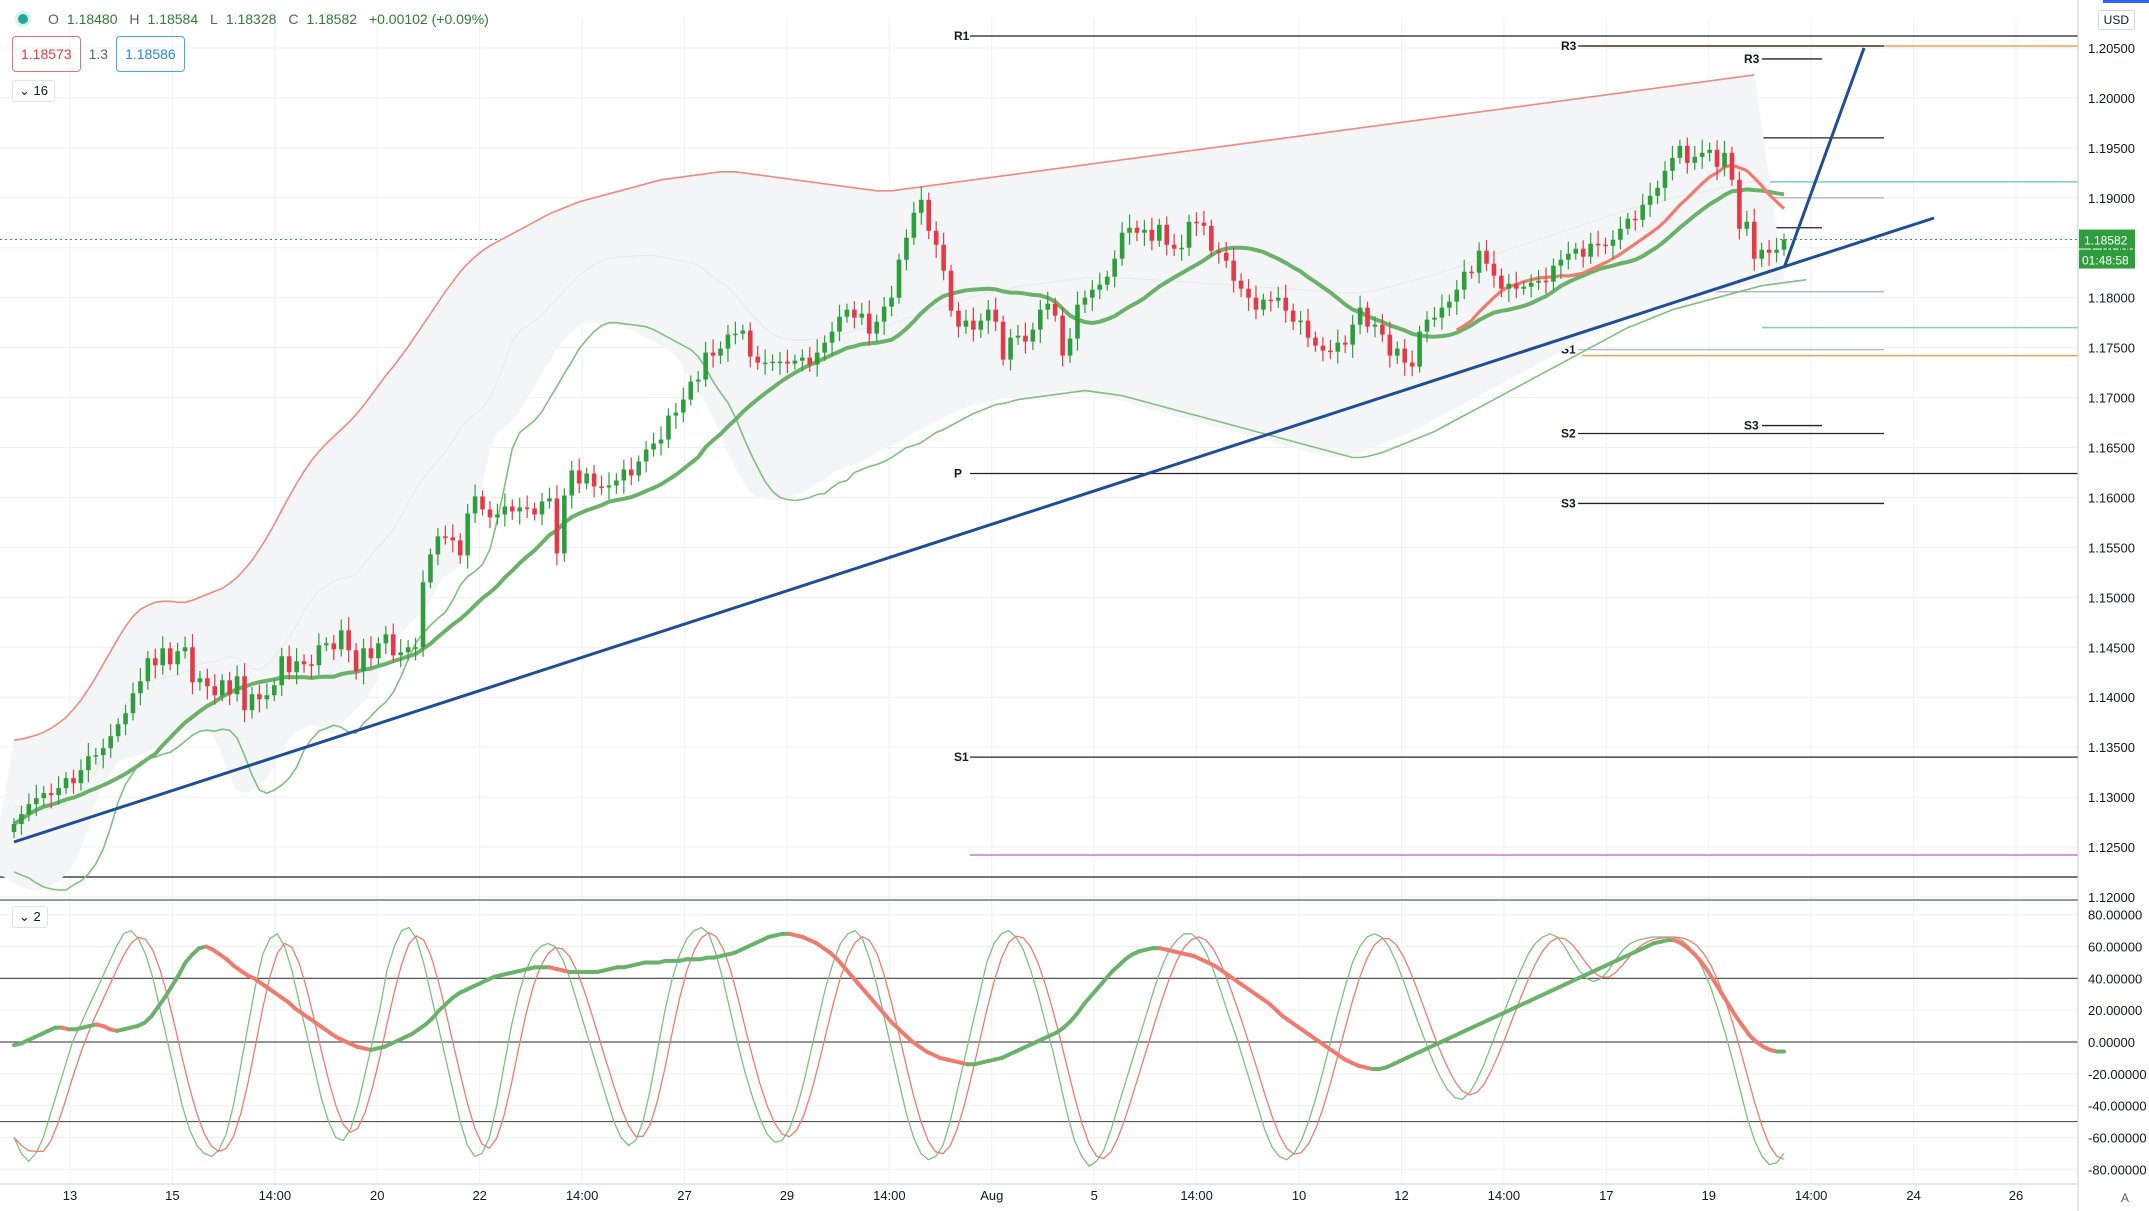 Image resolution: width=2149 pixels, height=1211 pixels. What do you see at coordinates (2111, 48) in the screenshot?
I see `price-tick-label: 1.20500` at bounding box center [2111, 48].